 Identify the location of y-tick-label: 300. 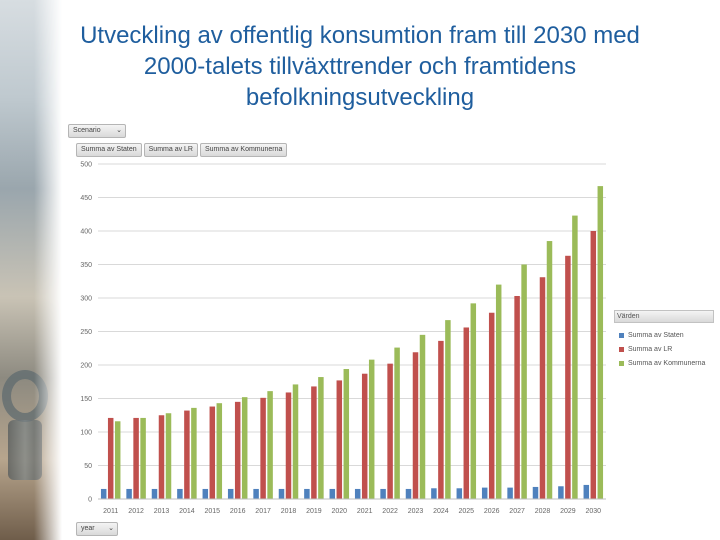
(86, 299).